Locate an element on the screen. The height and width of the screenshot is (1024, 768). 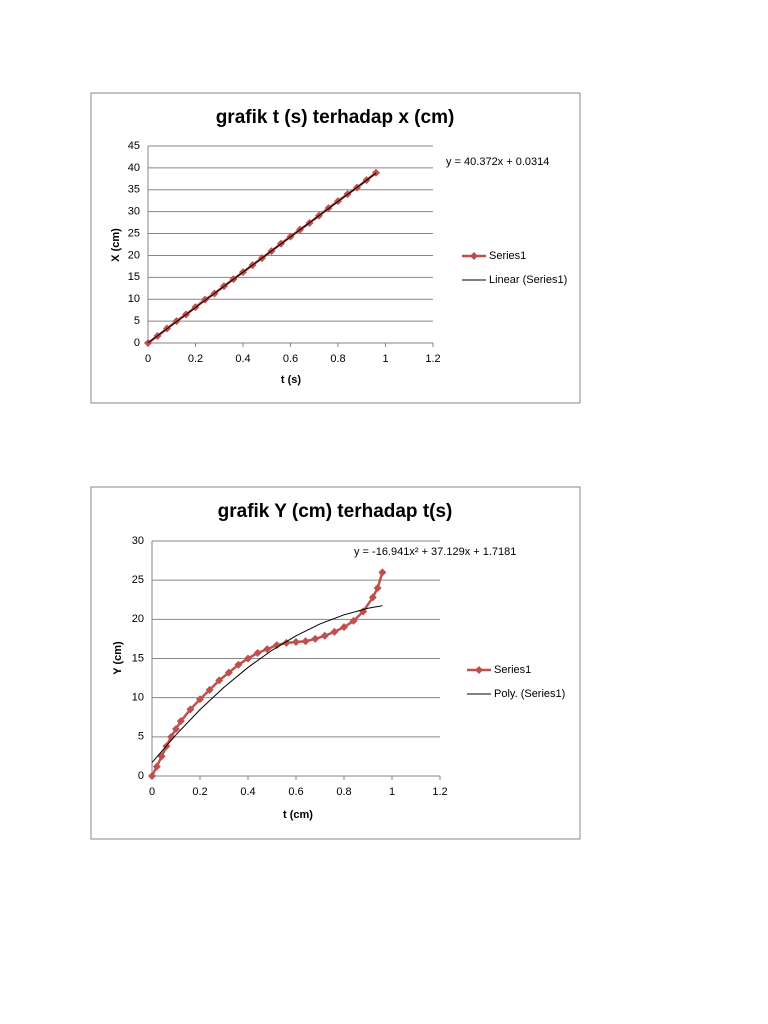
y-axis-label: Y (cm) is located at coordinates (118, 658).